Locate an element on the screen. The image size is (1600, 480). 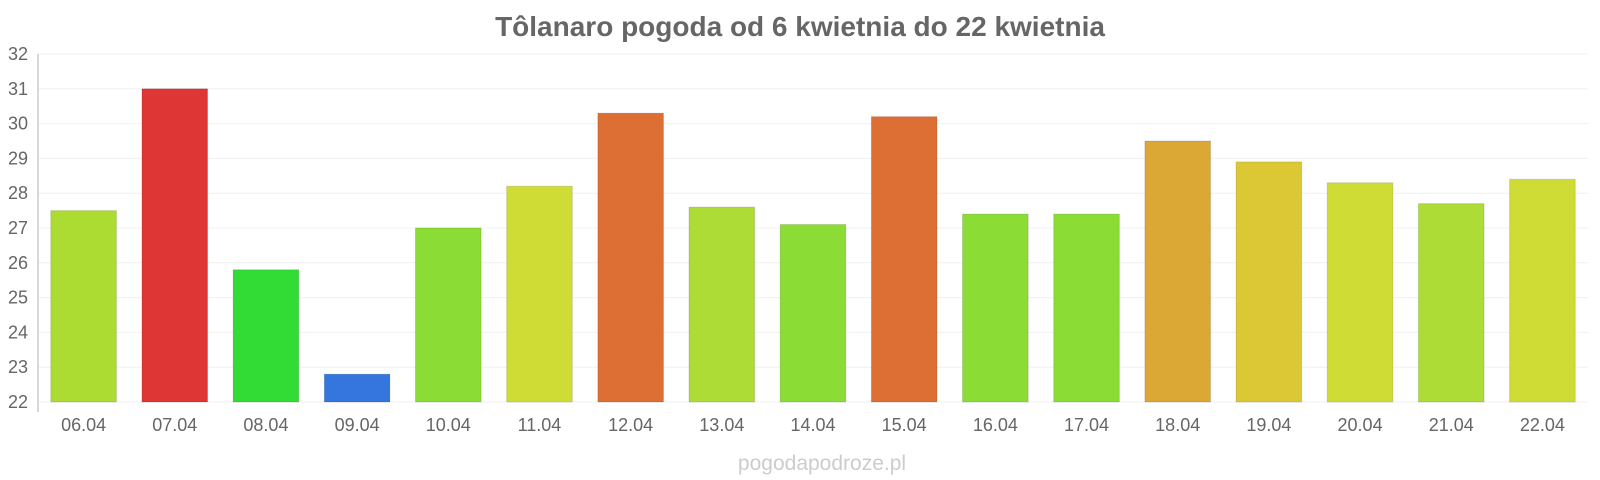
x-tick-label: 10.04 is located at coordinates (448, 425).